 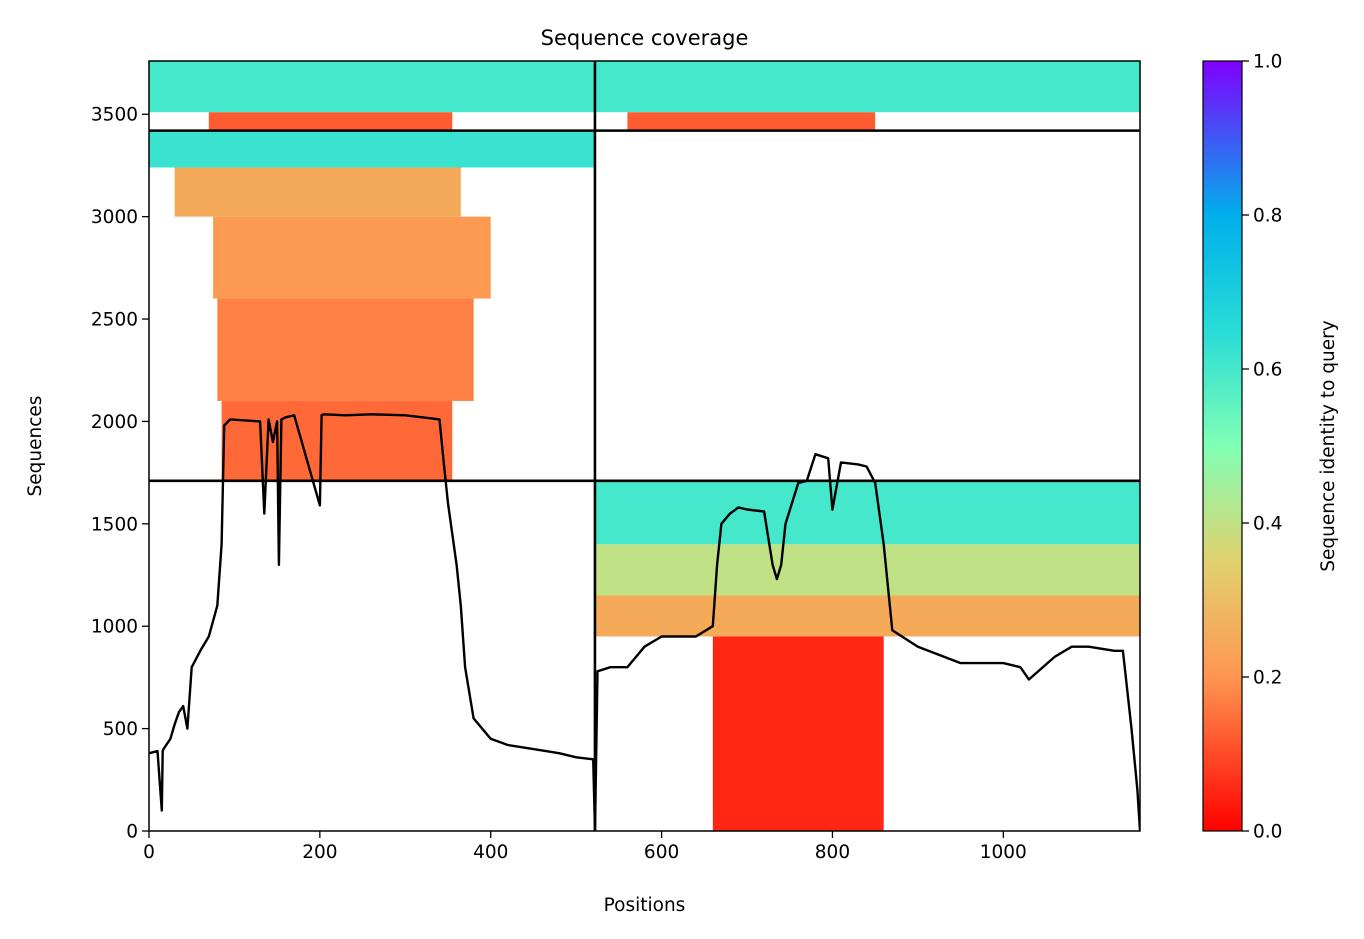 What do you see at coordinates (661, 852) in the screenshot?
I see `x-tick-label: 600` at bounding box center [661, 852].